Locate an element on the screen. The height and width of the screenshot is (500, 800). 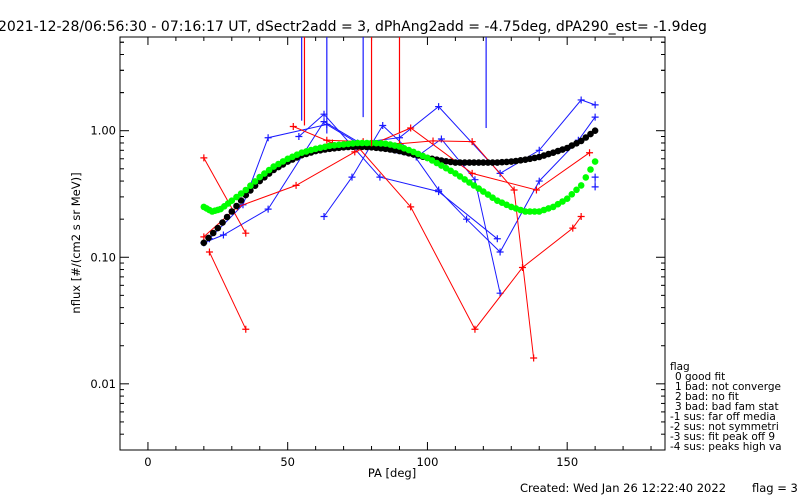
legend-item: -1 sus: far off media is located at coordinates (723, 417).